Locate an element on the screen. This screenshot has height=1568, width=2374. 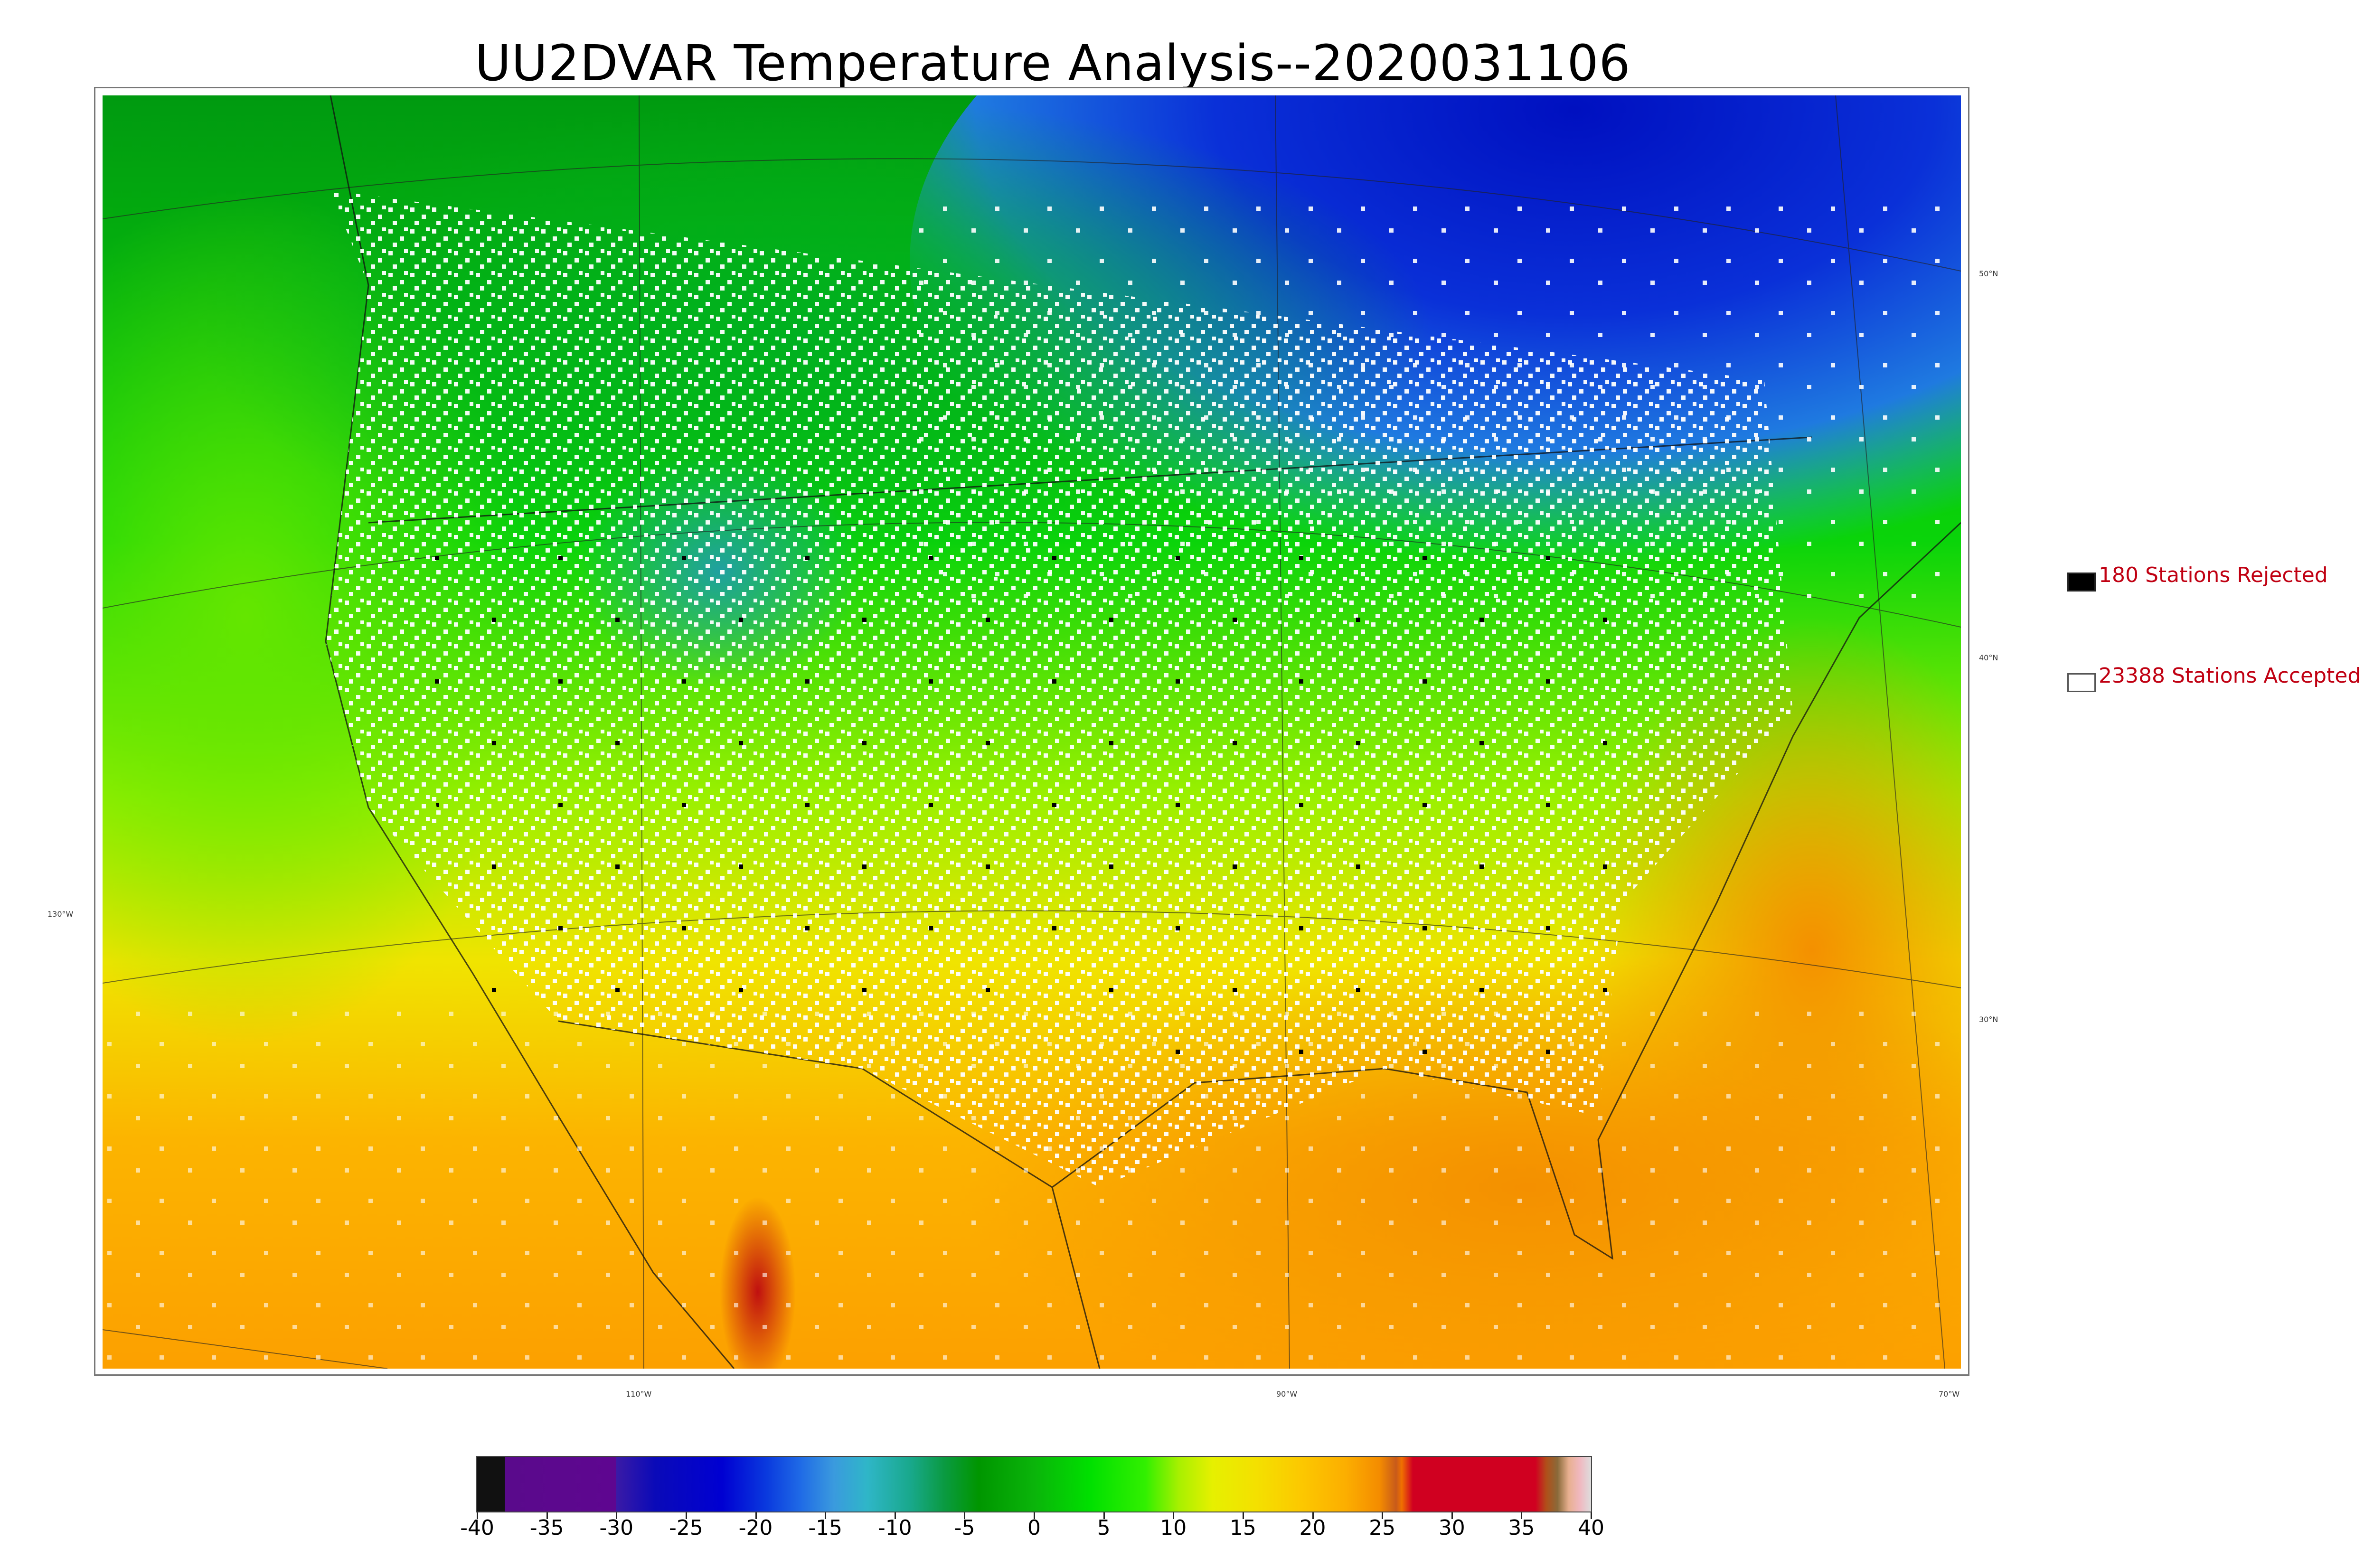
colorbar-tick-label: 40 is located at coordinates (1591, 1528).